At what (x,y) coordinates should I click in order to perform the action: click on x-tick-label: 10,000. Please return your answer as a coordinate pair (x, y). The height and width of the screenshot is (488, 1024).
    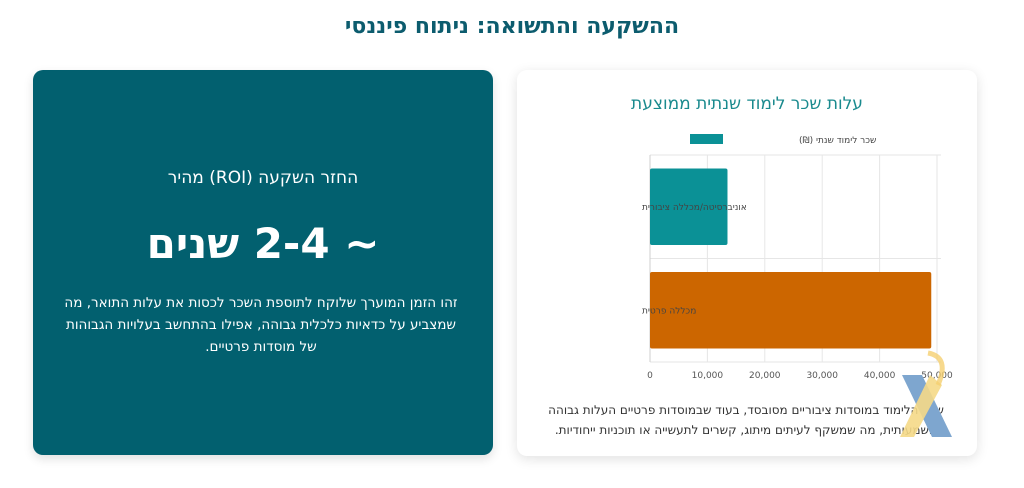
    Looking at the image, I should click on (708, 376).